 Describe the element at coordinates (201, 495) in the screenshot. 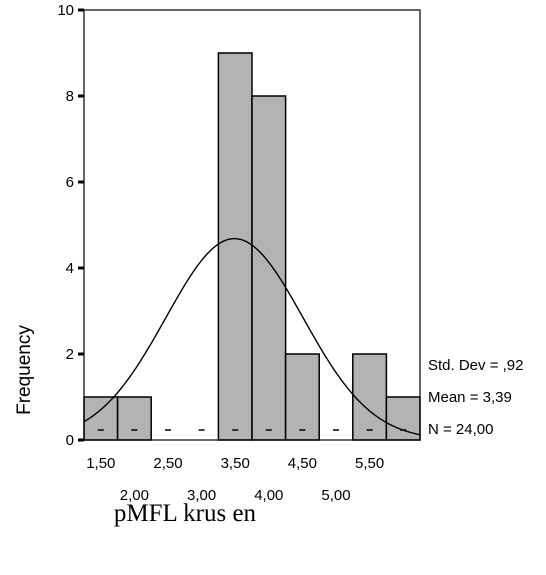

I see `x-tick-label: 3,00` at that location.